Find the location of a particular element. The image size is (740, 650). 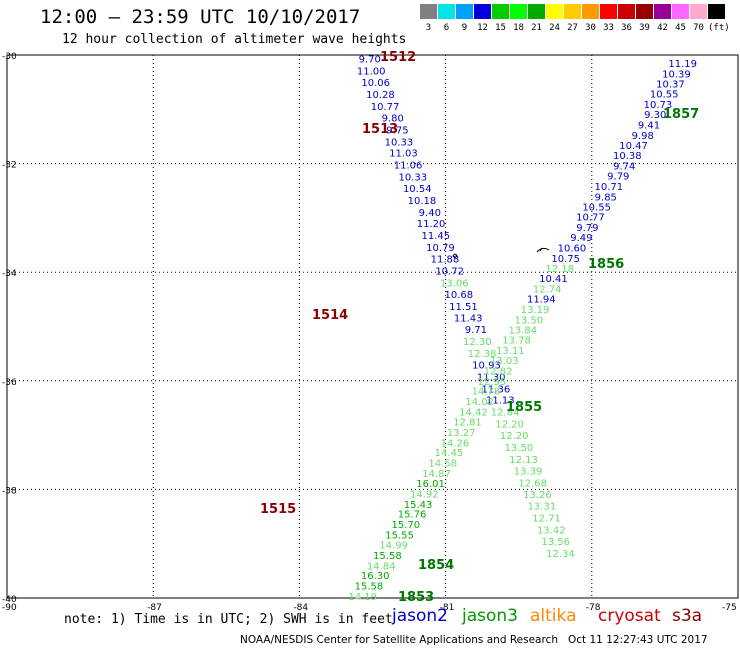

wave-height-value: 10.73 is located at coordinates (658, 105).